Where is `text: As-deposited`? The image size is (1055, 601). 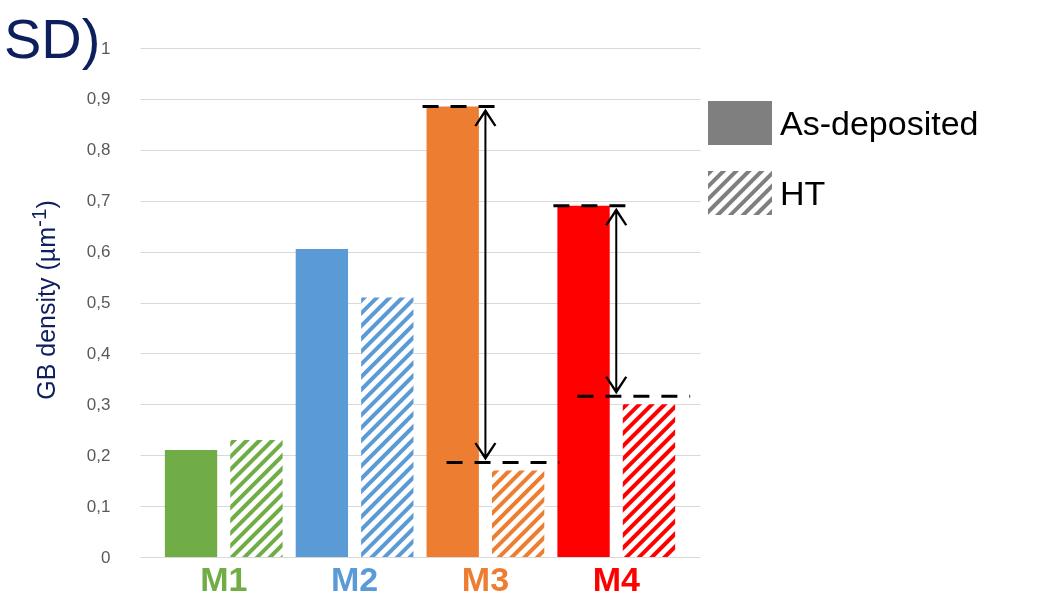 text: As-deposited is located at coordinates (879, 123).